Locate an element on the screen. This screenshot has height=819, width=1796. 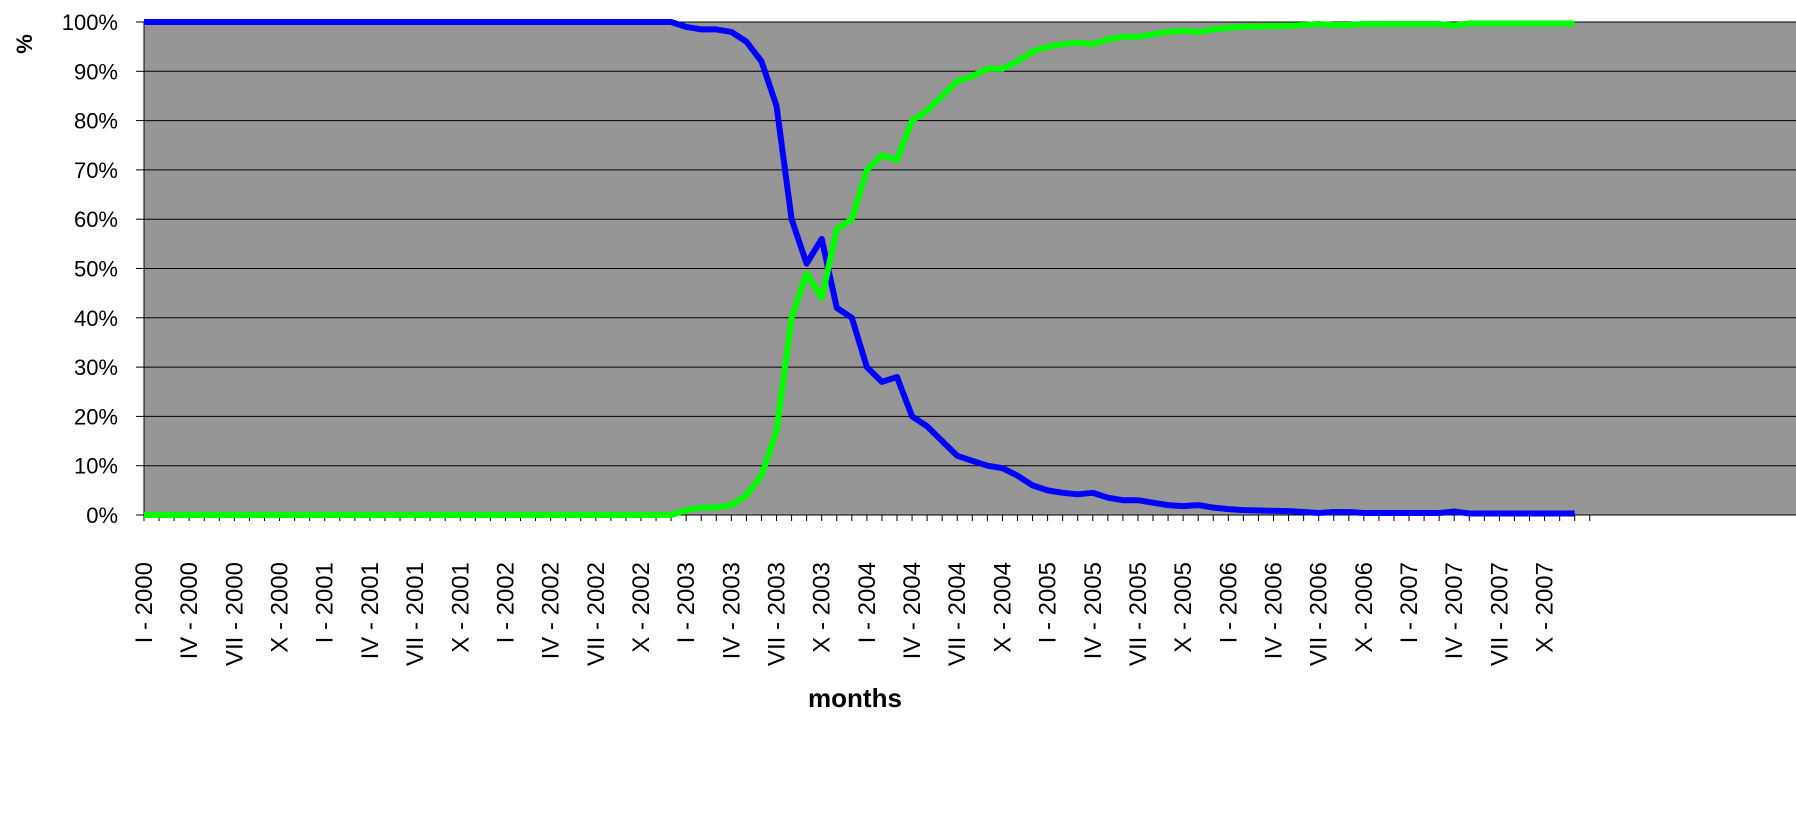
x-tick-label: VII - 2001 is located at coordinates (415, 614).